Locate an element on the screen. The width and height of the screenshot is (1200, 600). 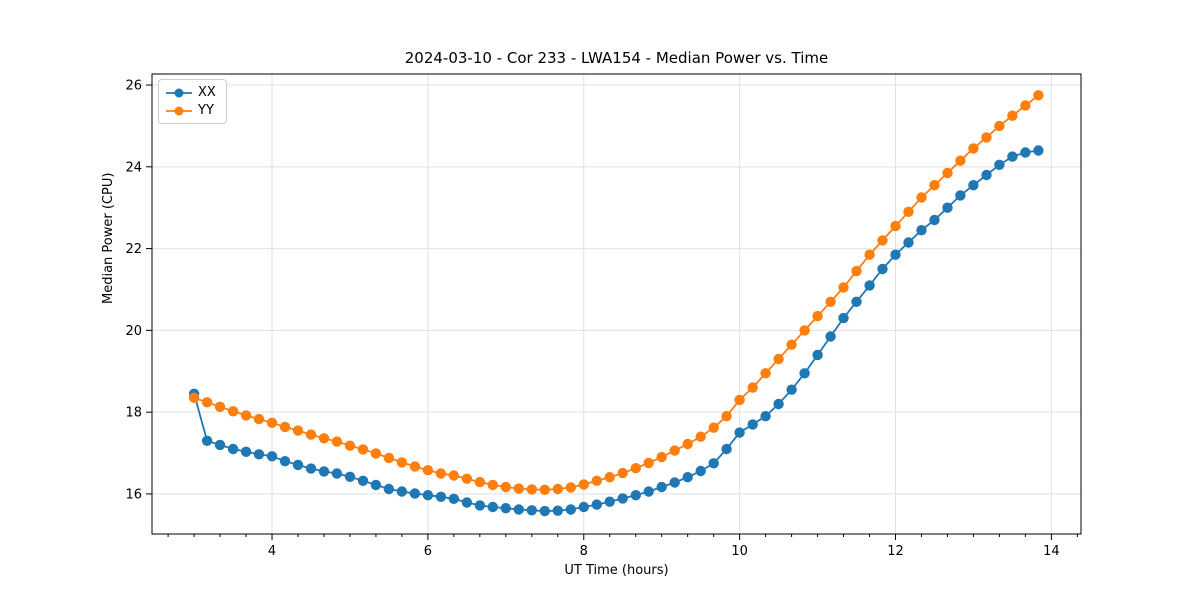
x-tick-label: 14 is located at coordinates (1051, 551).